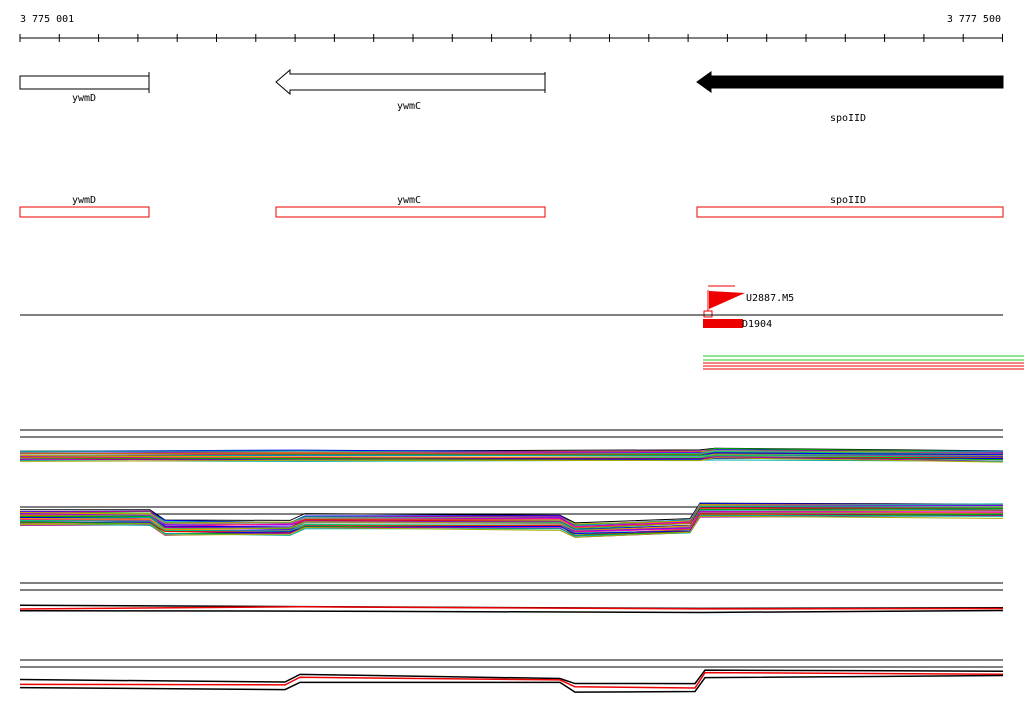  What do you see at coordinates (757, 324) in the screenshot?
I see `feature-label: D1904` at bounding box center [757, 324].